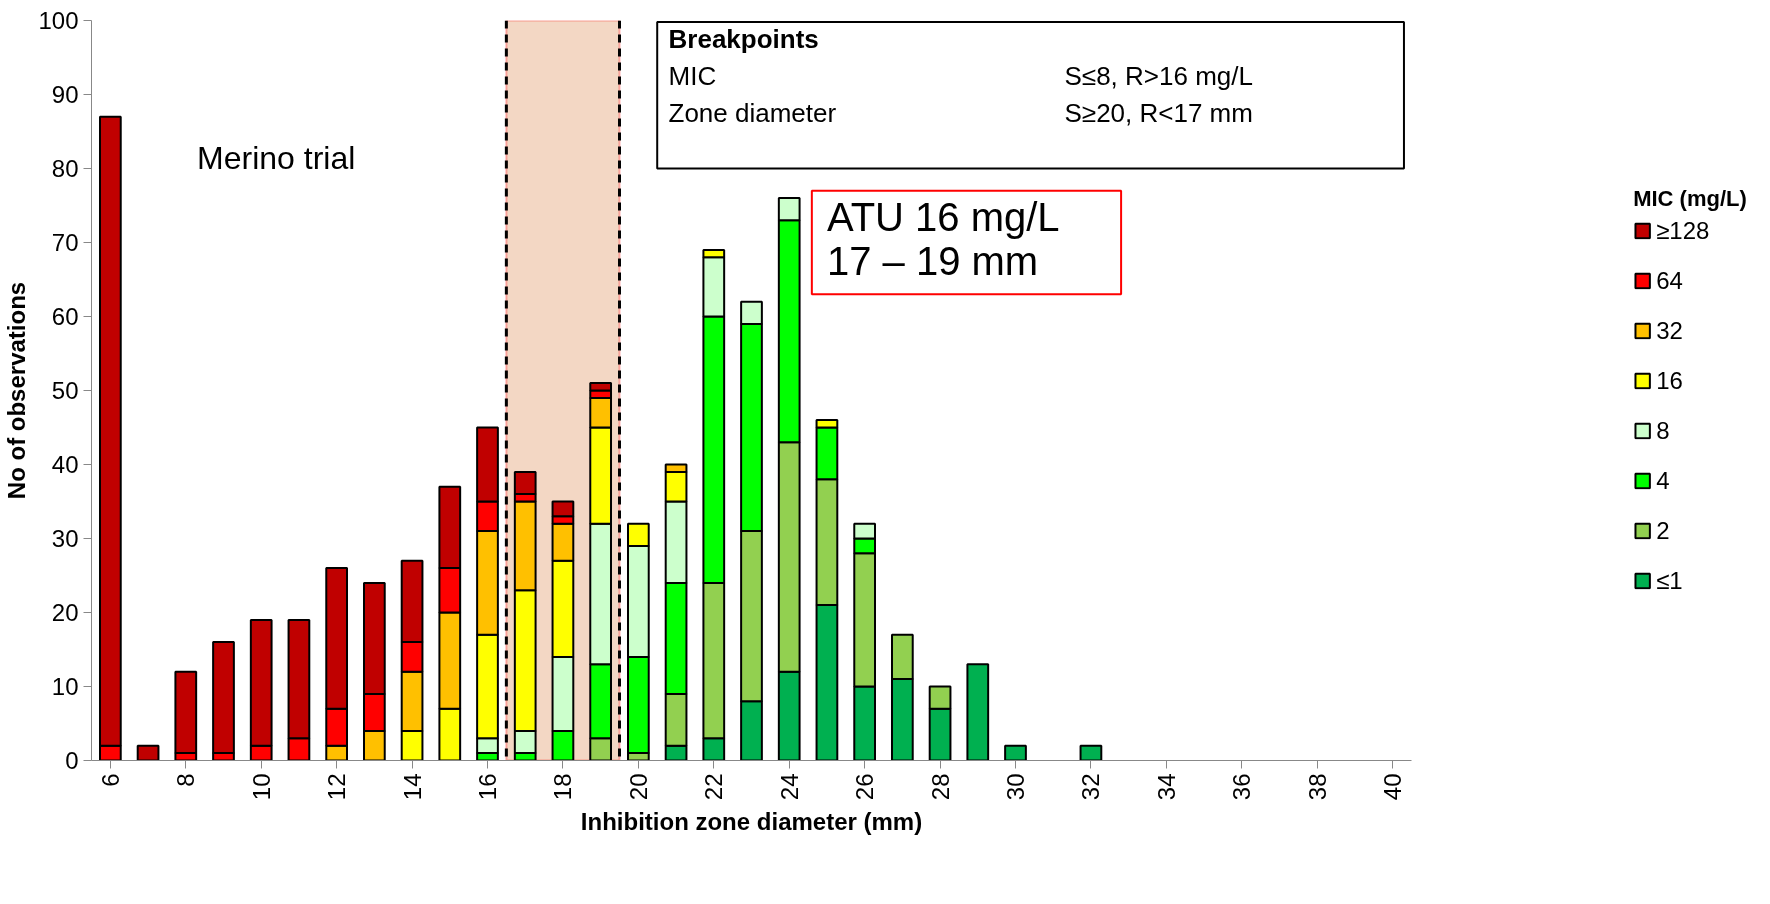 The image size is (1770, 904). Describe the element at coordinates (1663, 530) in the screenshot. I see `legend-label: 2` at that location.